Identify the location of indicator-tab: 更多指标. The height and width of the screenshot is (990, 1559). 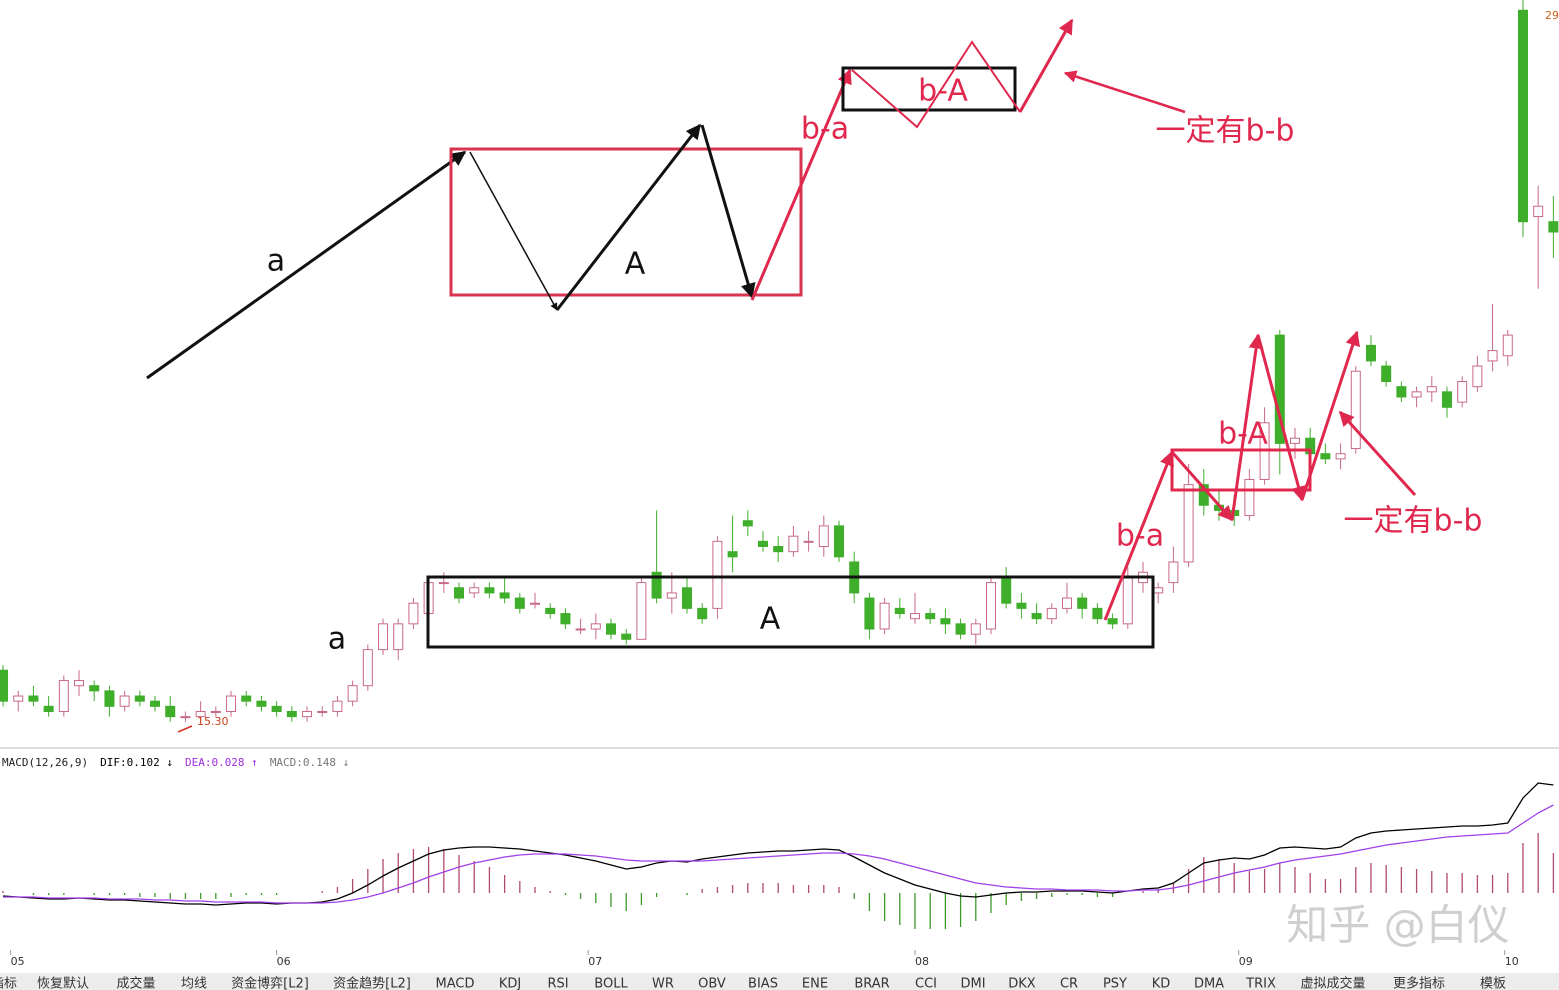
(1419, 983).